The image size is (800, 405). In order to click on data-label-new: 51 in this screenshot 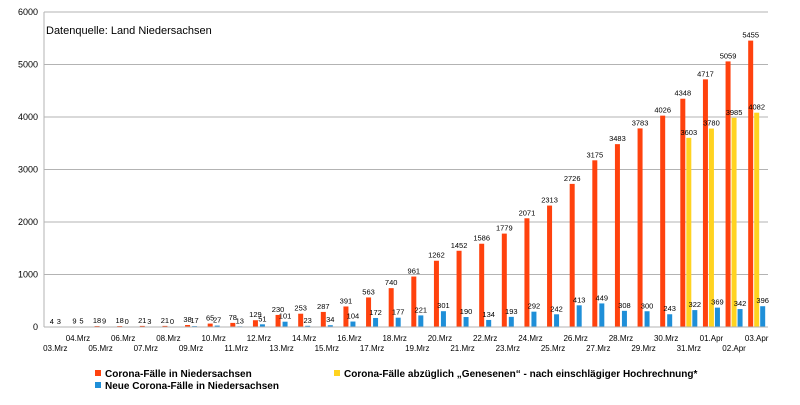, I will do `click(262, 318)`.